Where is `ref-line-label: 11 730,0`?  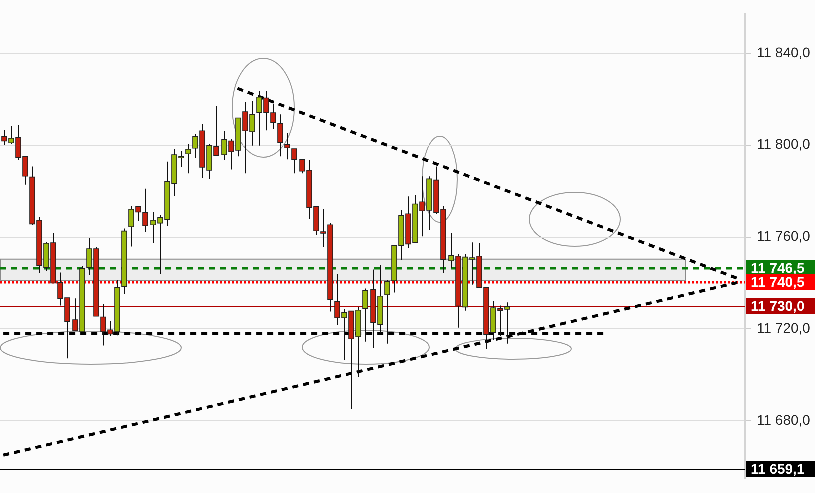 ref-line-label: 11 730,0 is located at coordinates (778, 306).